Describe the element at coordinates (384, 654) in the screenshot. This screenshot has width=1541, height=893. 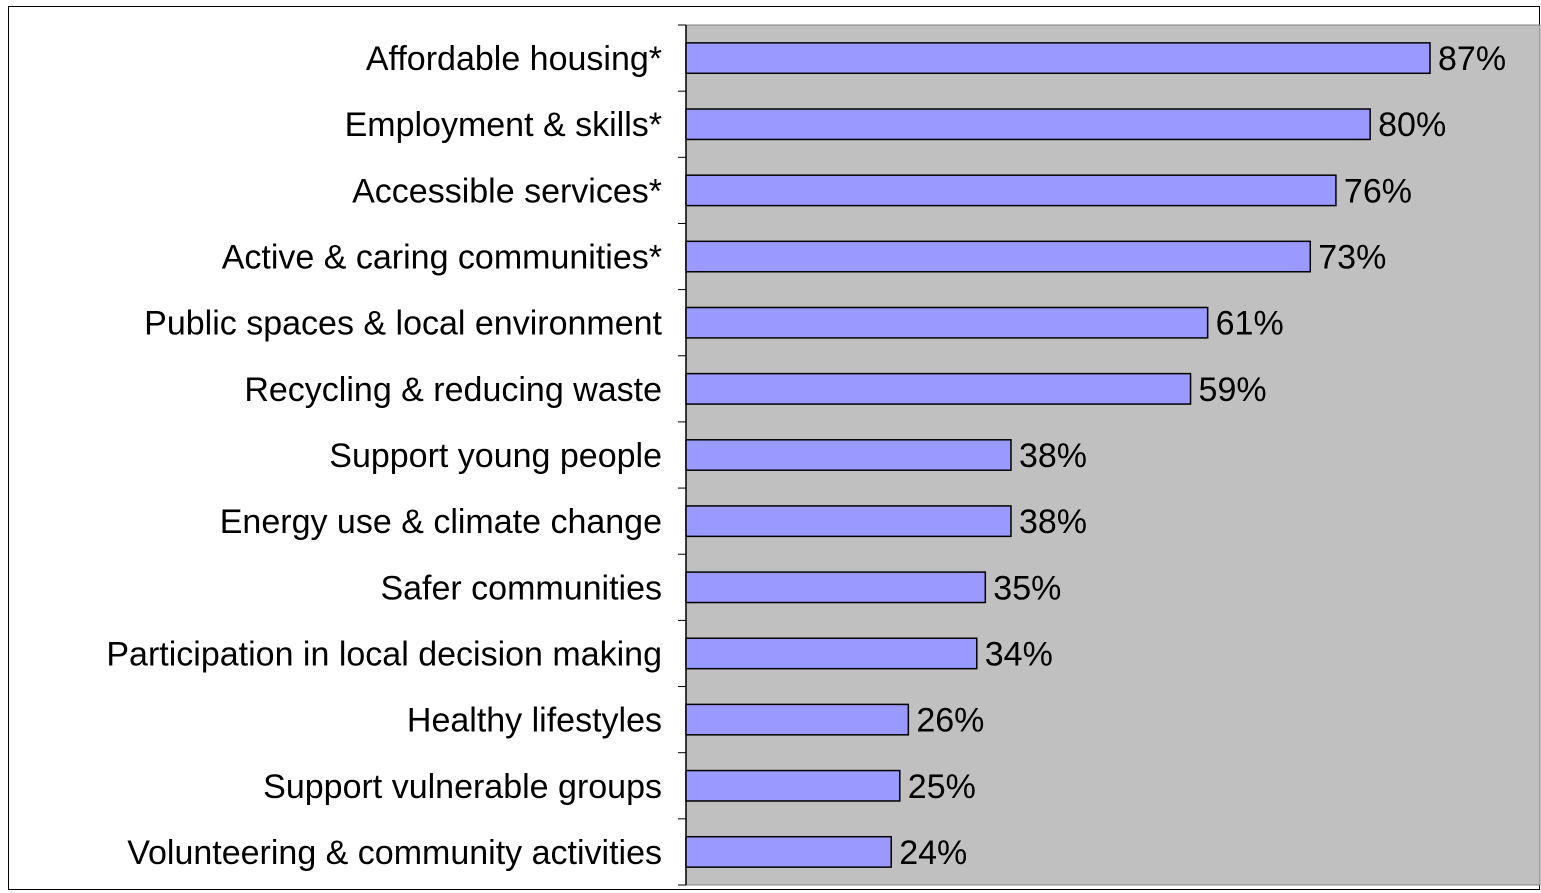
I see `category-label: Participation in local decision making` at that location.